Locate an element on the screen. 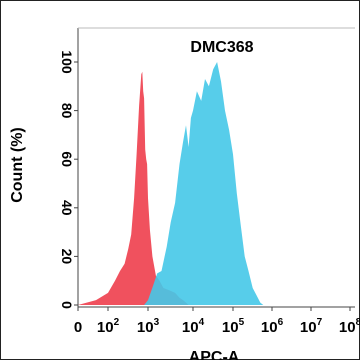 The width and height of the screenshot is (360, 360). y-tick-label: 20 is located at coordinates (67, 257).